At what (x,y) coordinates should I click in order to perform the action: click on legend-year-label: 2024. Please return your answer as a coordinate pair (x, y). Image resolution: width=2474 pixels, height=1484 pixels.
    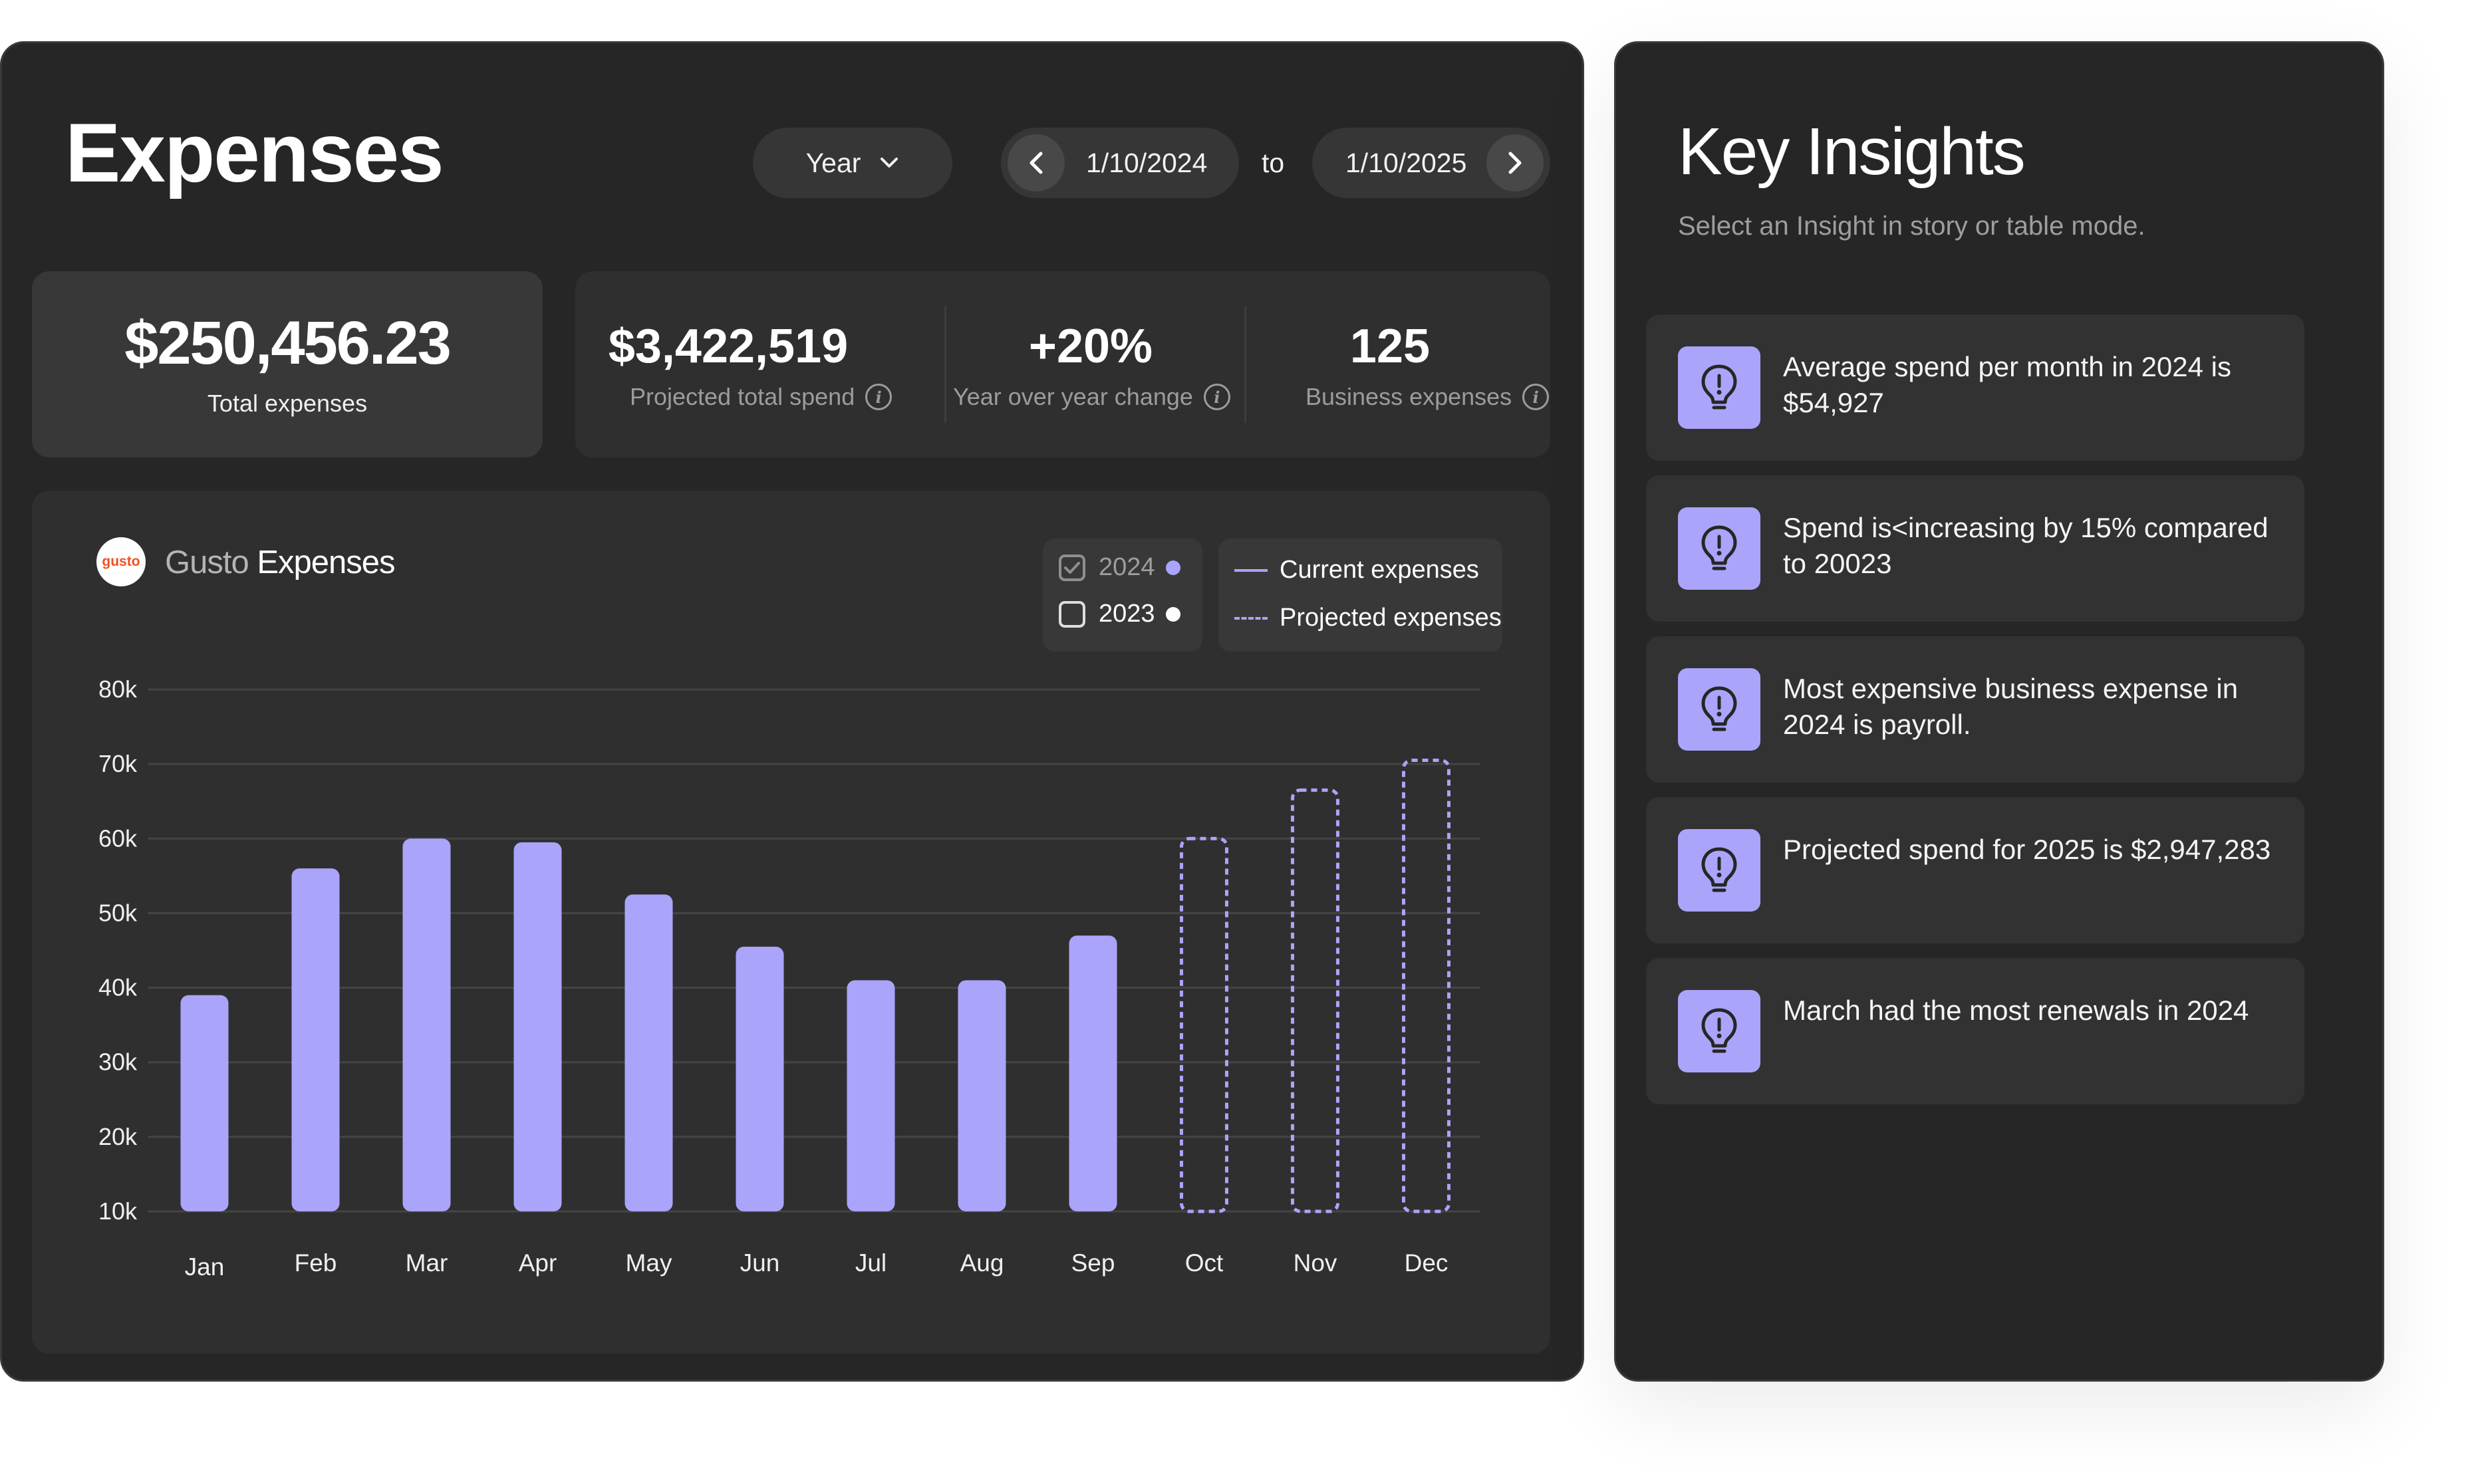
    Looking at the image, I should click on (1127, 567).